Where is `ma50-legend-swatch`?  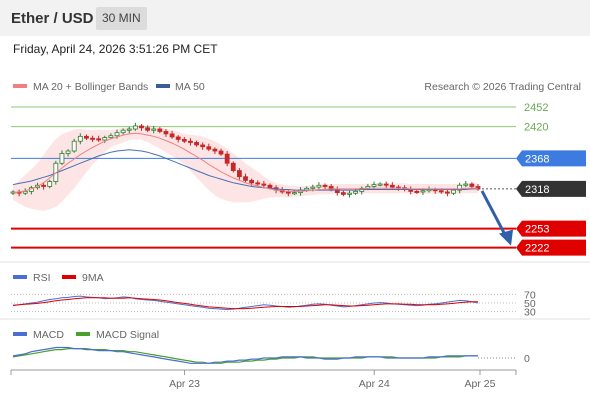
ma50-legend-swatch is located at coordinates (163, 86).